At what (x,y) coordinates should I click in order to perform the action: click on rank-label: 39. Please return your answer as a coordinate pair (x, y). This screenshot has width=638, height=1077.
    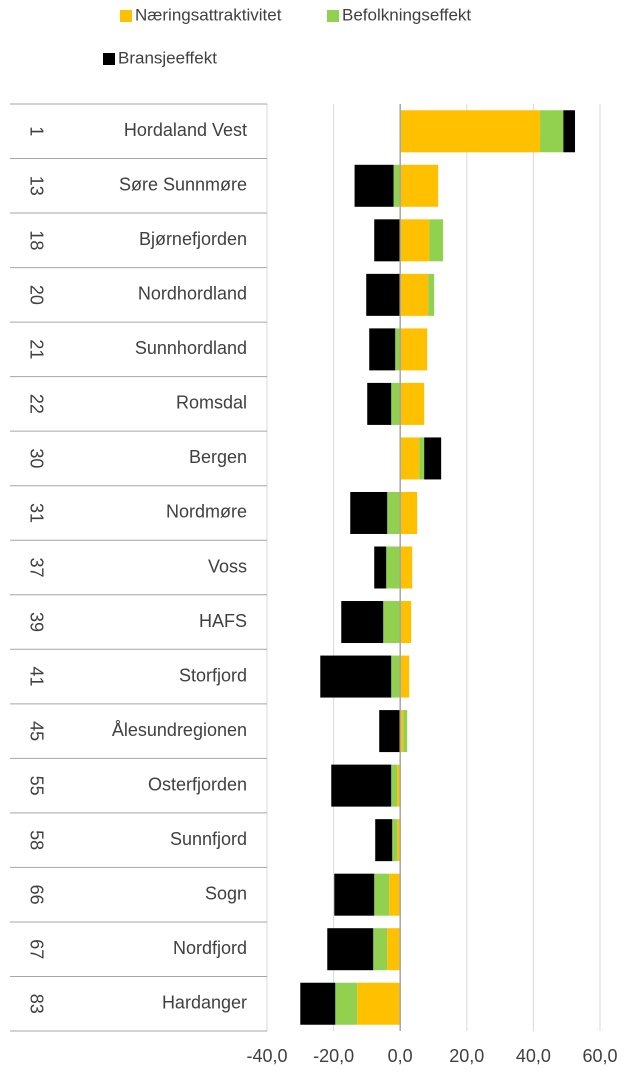
    Looking at the image, I should click on (36, 622).